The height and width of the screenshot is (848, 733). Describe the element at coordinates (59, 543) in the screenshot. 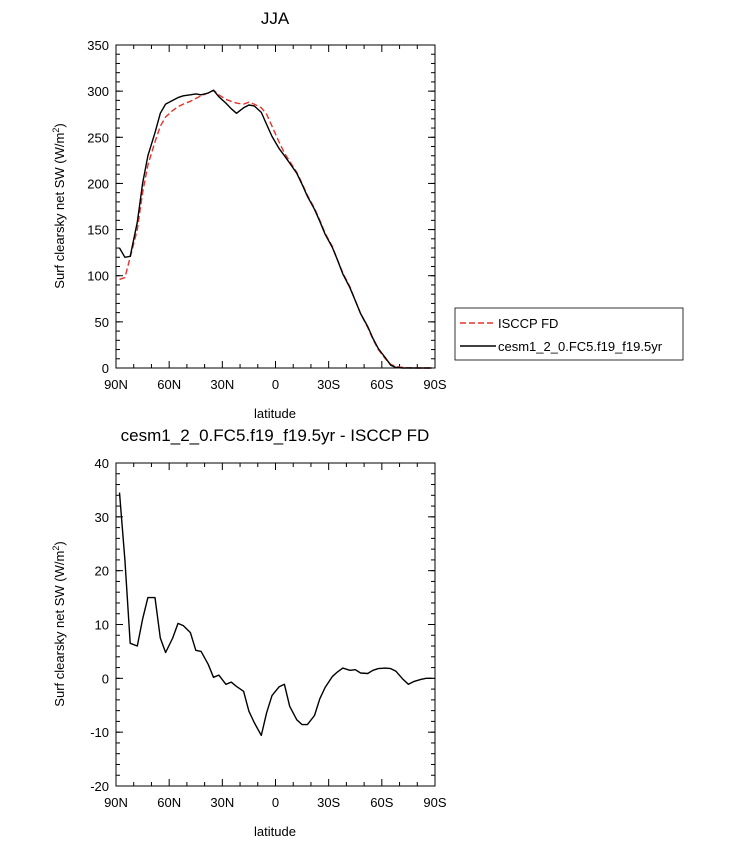

I see `bottom-ylabel-end: )` at that location.